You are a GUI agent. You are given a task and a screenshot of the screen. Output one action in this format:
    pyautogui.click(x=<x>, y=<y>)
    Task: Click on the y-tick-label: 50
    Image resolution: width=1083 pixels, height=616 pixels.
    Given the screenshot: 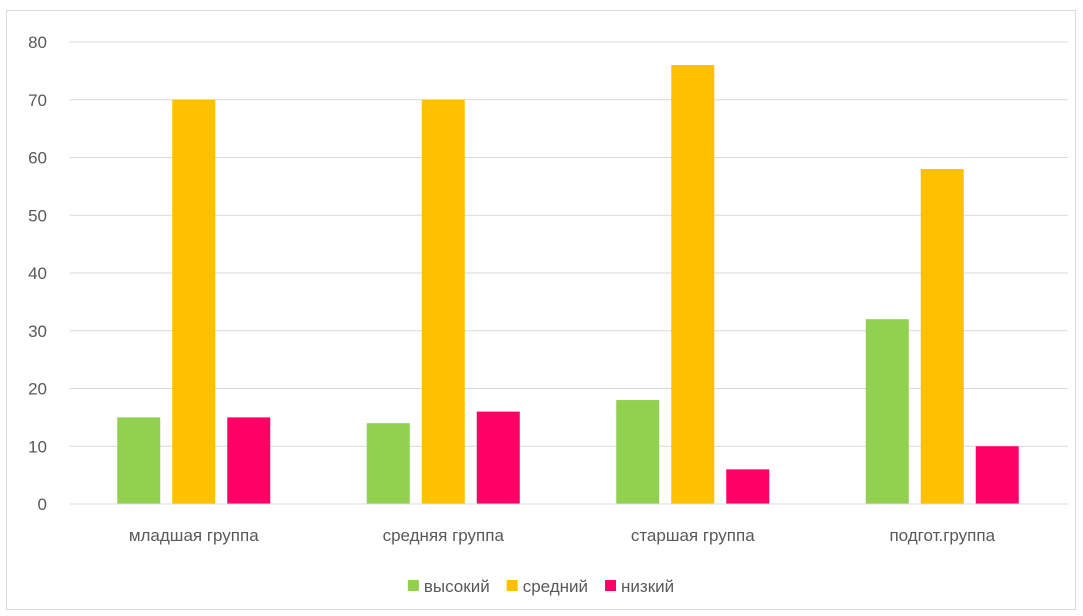 What is the action you would take?
    pyautogui.click(x=37, y=215)
    